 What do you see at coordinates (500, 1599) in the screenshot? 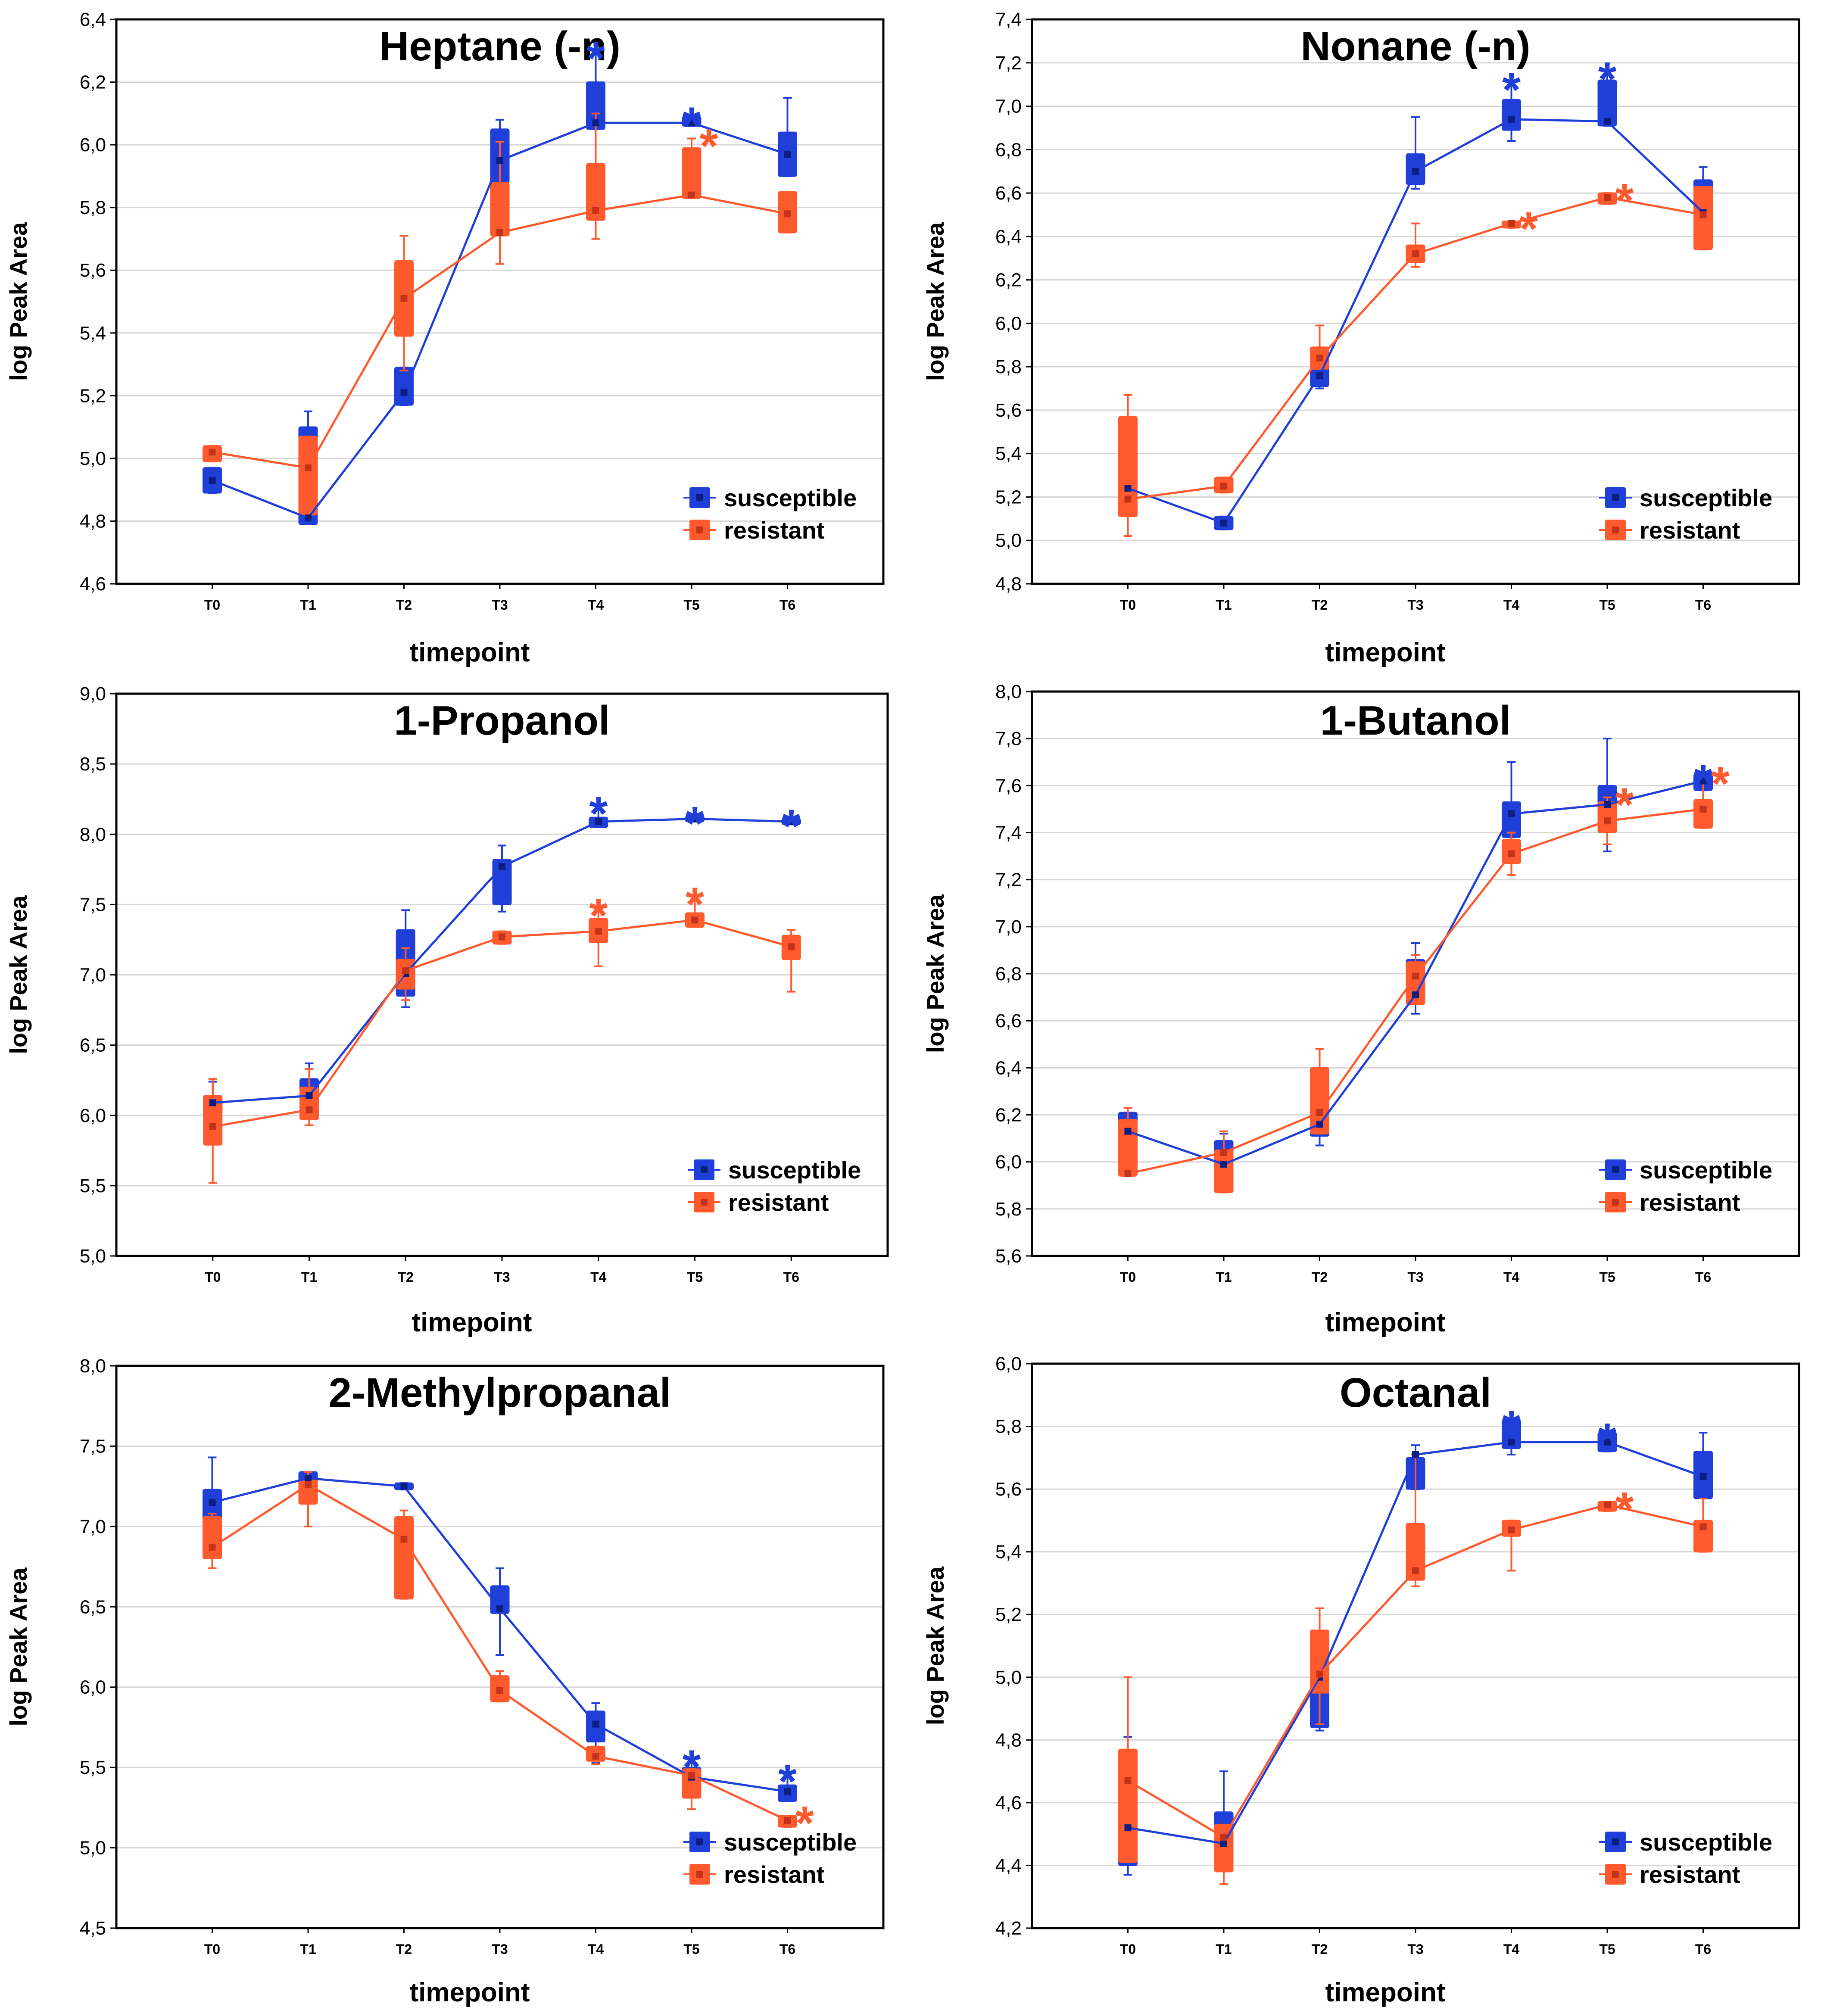
I see `susceptible-box` at bounding box center [500, 1599].